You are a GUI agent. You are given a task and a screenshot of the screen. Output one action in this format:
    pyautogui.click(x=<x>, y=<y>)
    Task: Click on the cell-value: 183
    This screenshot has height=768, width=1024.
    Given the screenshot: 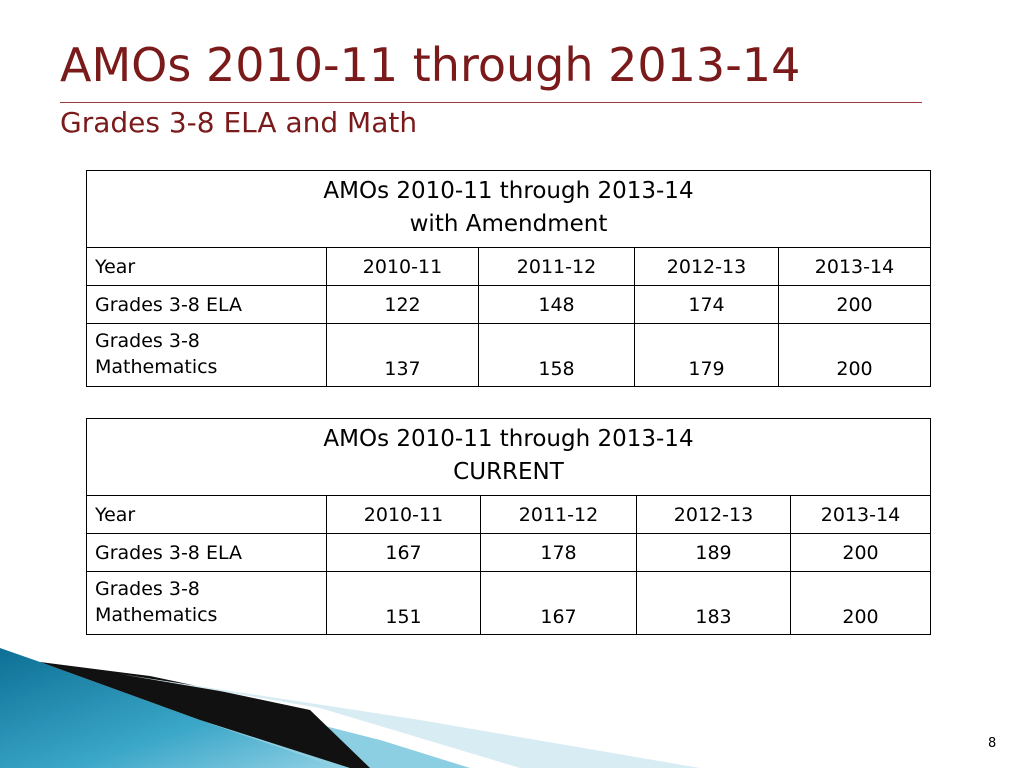 What is the action you would take?
    pyautogui.click(x=713, y=603)
    